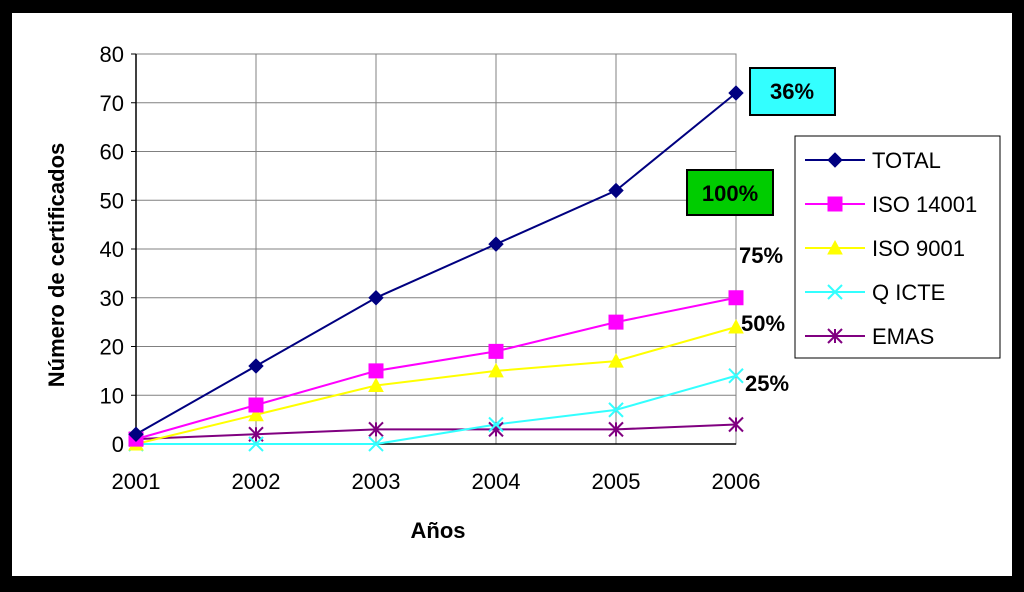  Describe the element at coordinates (136, 434) in the screenshot. I see `point-total-2001` at that location.